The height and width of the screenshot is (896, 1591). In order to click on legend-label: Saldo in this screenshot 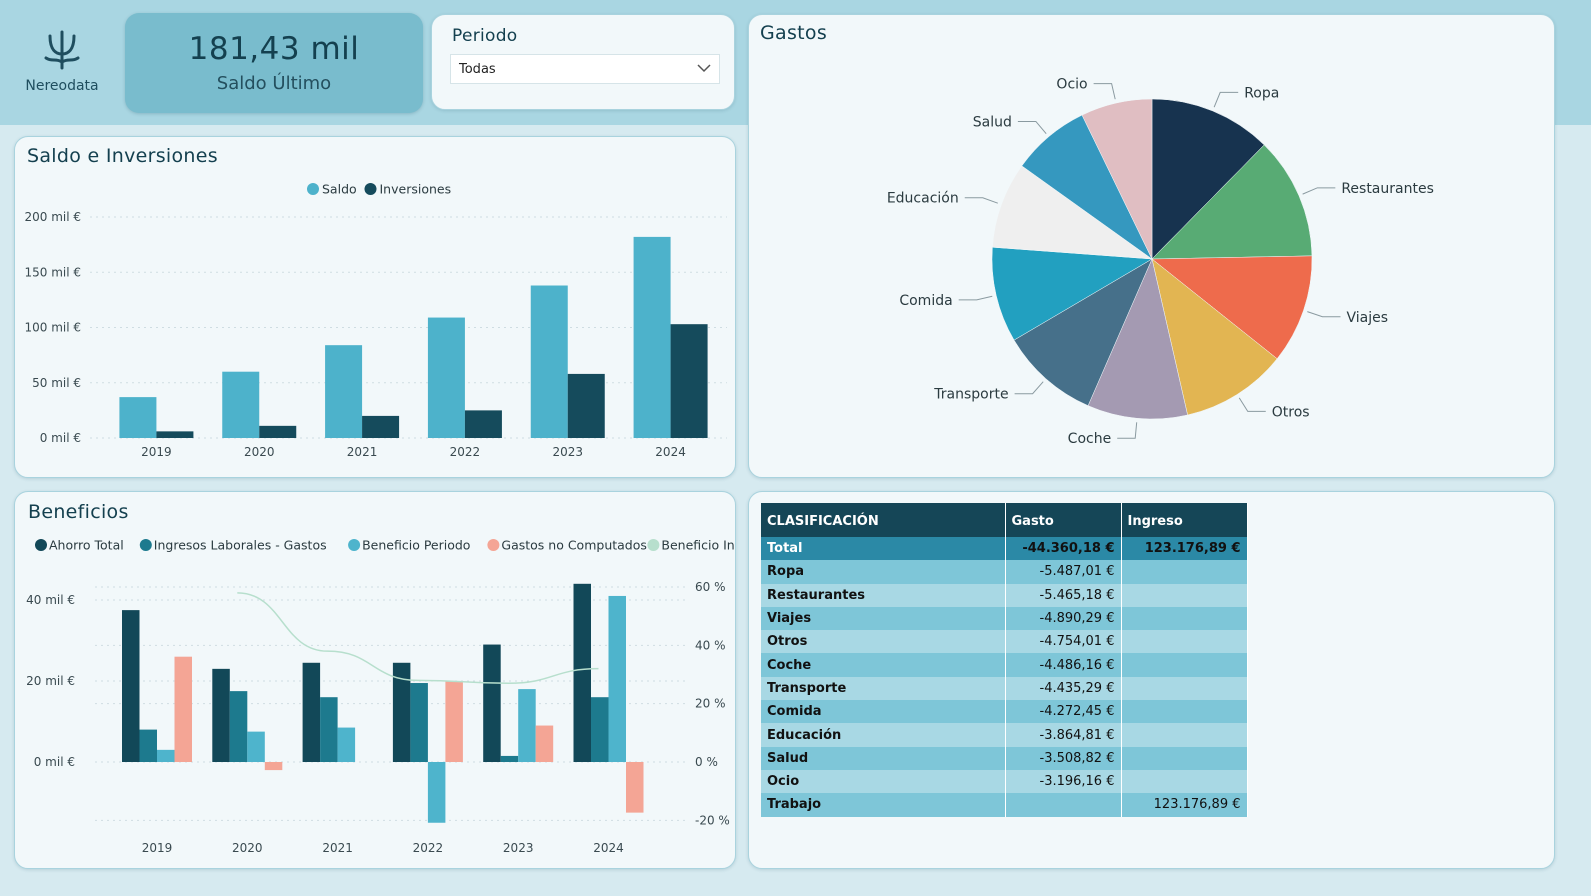, I will do `click(339, 189)`.